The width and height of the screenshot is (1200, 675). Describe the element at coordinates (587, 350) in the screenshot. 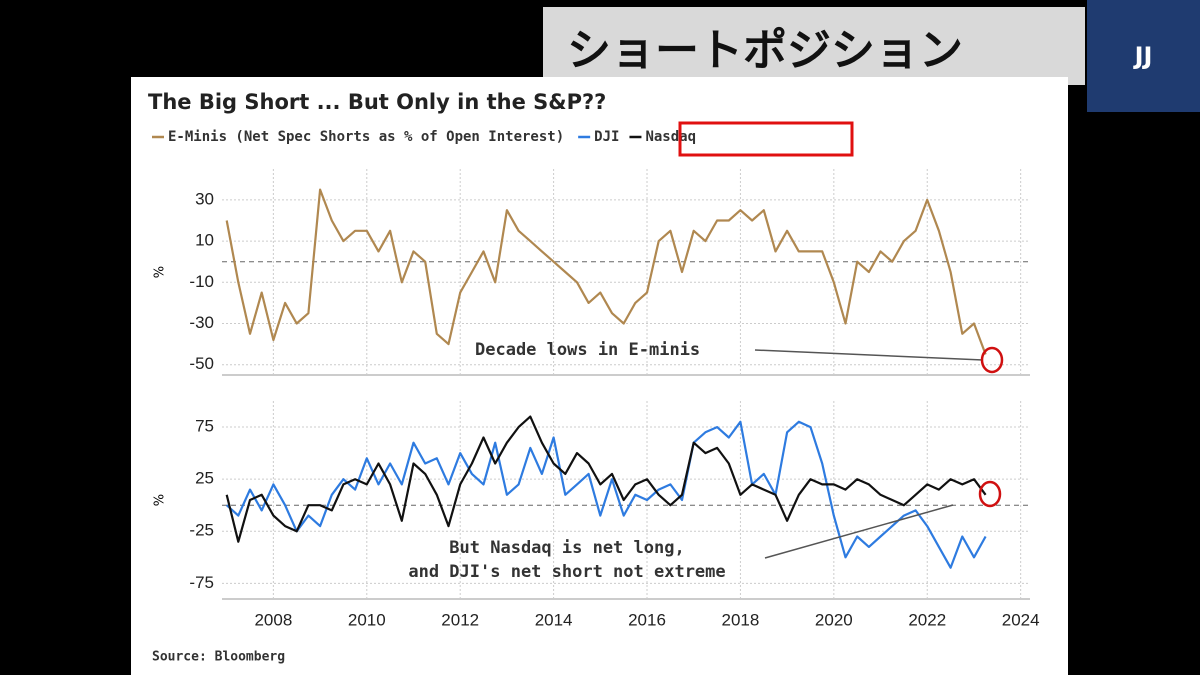

I see `annotation: Decade lows in E-minis` at that location.